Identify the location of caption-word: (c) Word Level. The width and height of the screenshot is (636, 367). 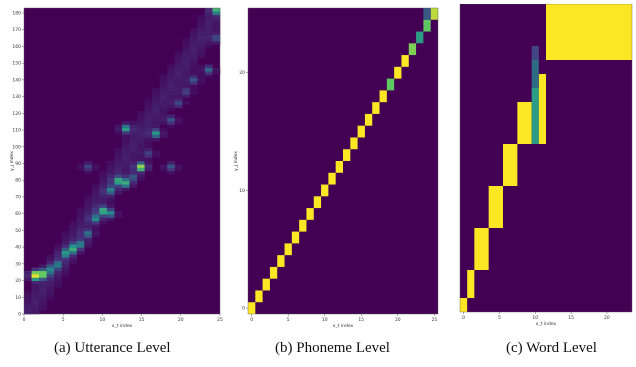
(551, 348).